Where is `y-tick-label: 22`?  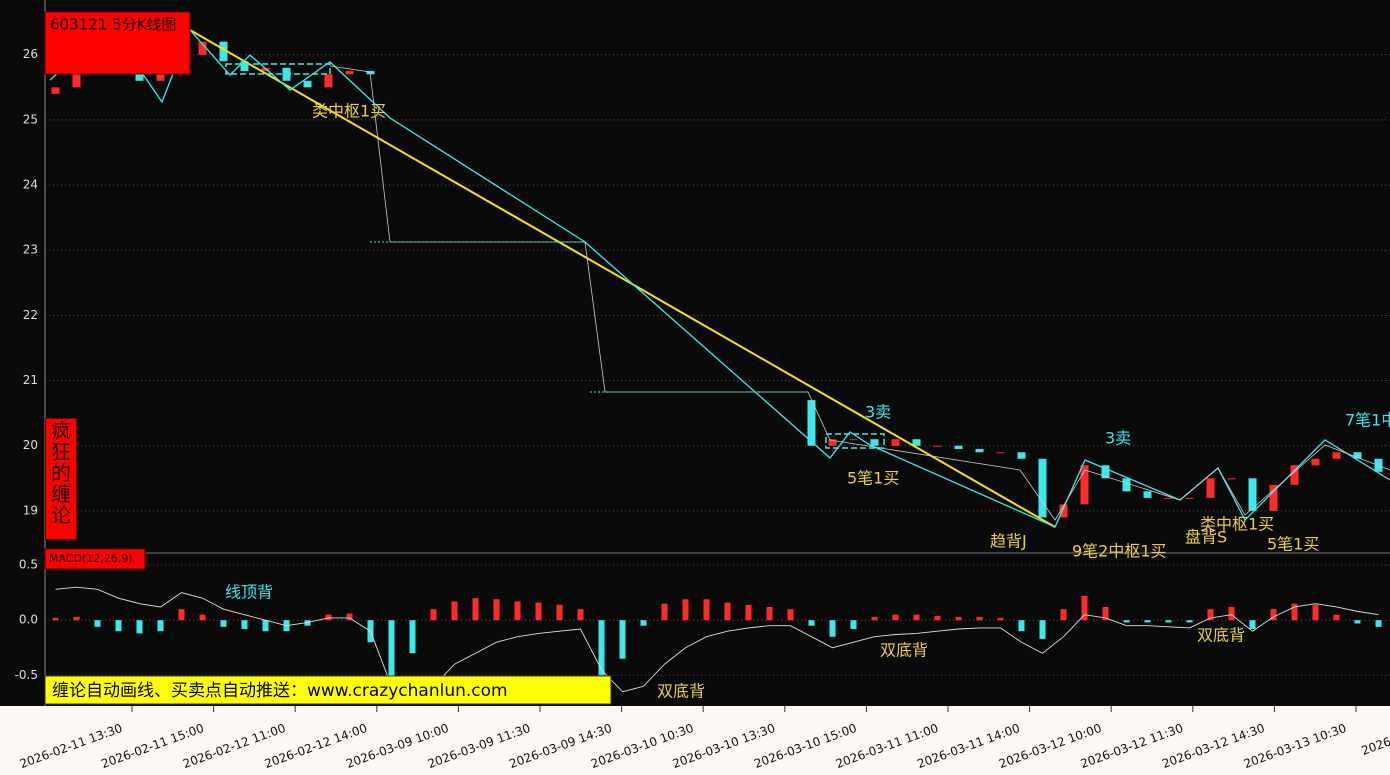
y-tick-label: 22 is located at coordinates (30, 315).